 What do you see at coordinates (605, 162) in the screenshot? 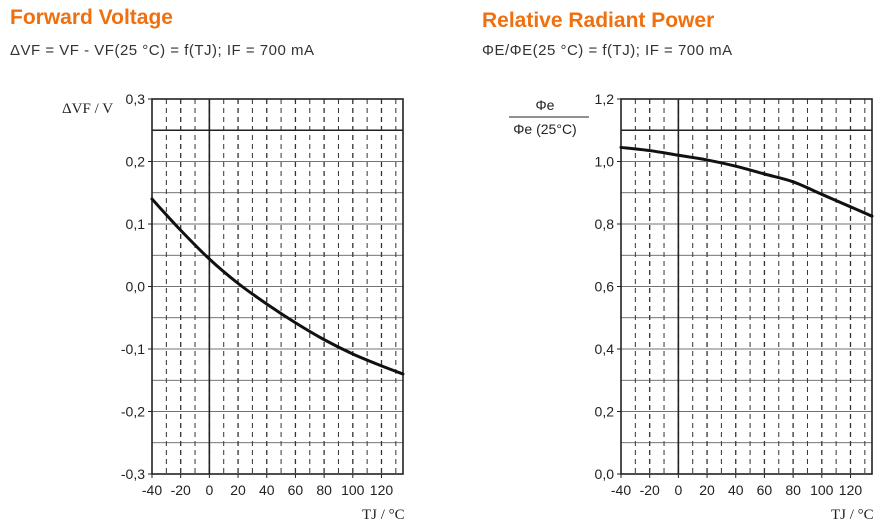
I see `y-tick-label: 1,0` at bounding box center [605, 162].